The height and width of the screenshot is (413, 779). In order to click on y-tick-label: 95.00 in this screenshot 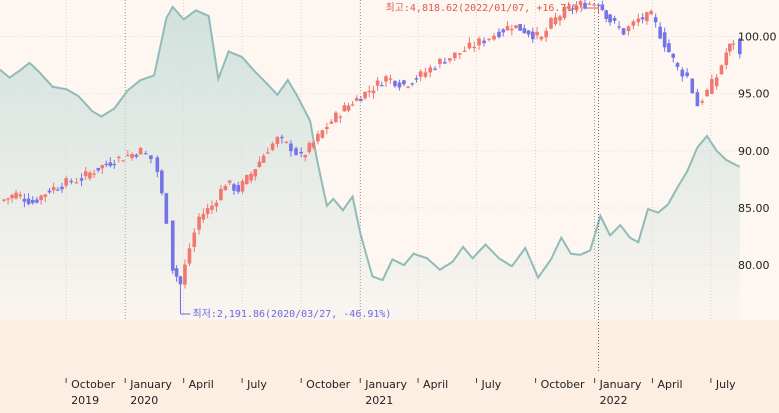, I will do `click(754, 94)`.